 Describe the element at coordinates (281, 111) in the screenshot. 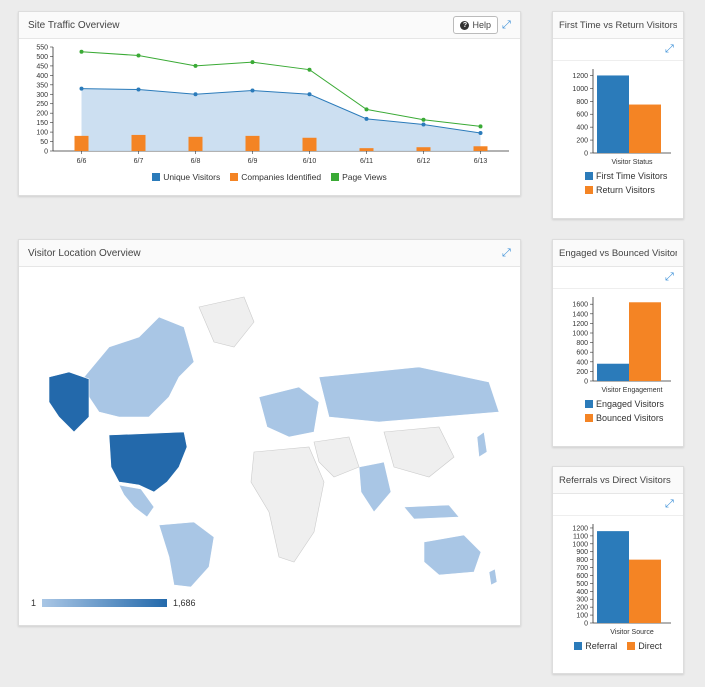

I see `unique-visitors-line` at that location.